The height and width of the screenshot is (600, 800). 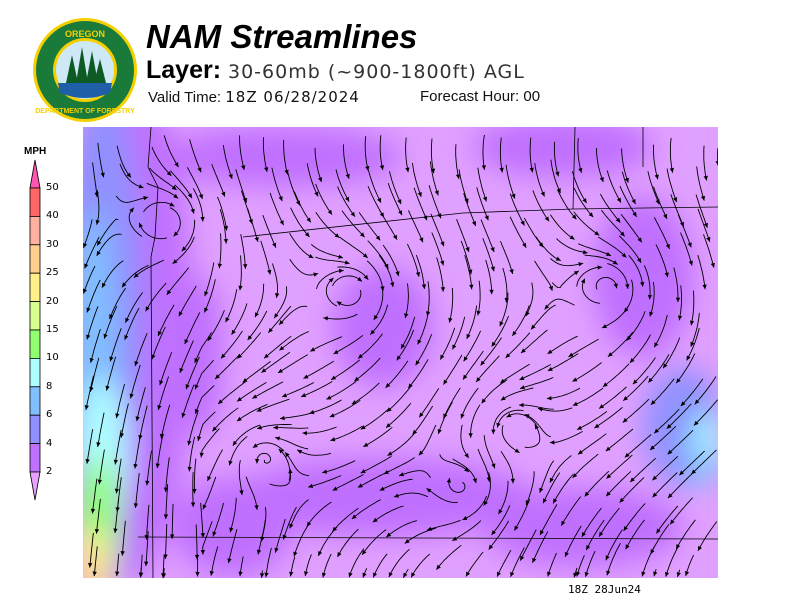 I want to click on legend-tick-label: 6, so click(x=49, y=415).